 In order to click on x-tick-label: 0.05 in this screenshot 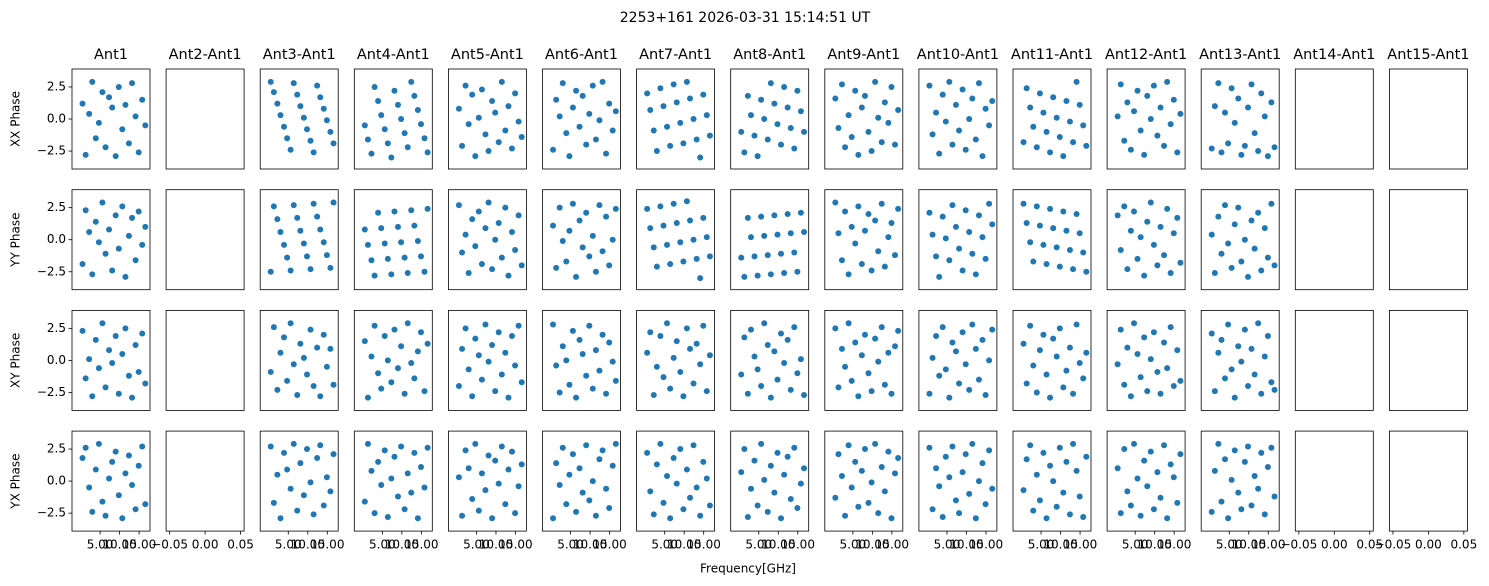, I will do `click(240, 545)`.